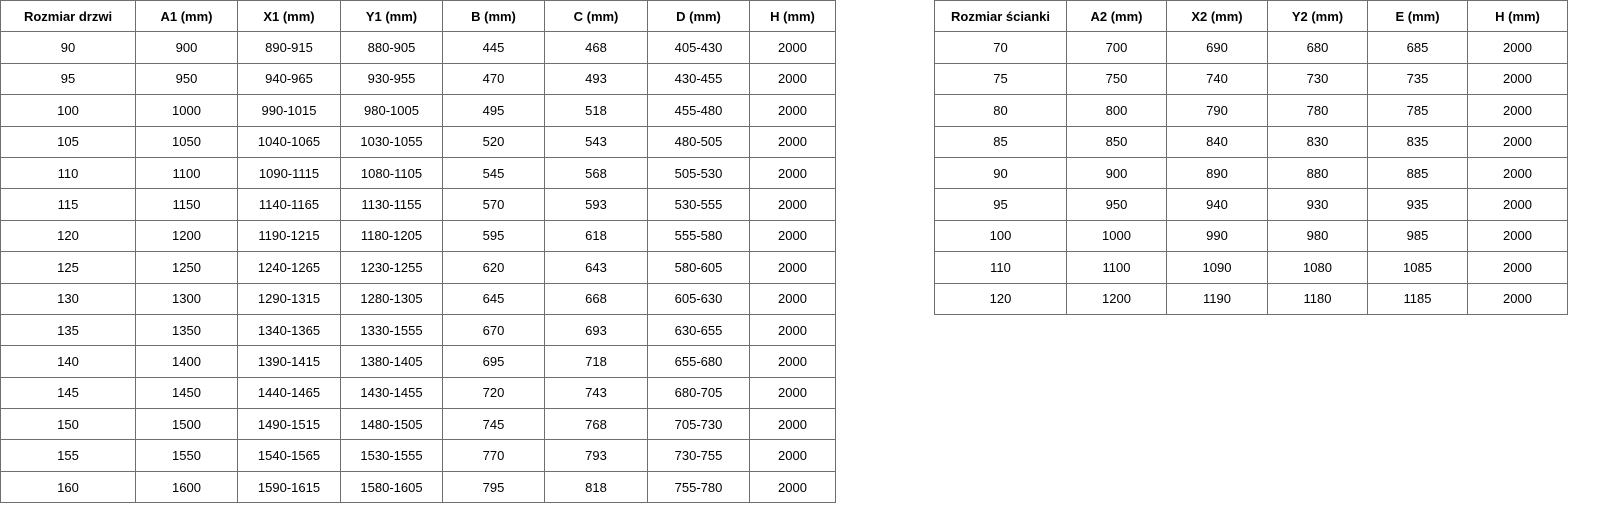 Image resolution: width=1600 pixels, height=514 pixels. Describe the element at coordinates (391, 298) in the screenshot. I see `table-cell: 1280-1305` at that location.